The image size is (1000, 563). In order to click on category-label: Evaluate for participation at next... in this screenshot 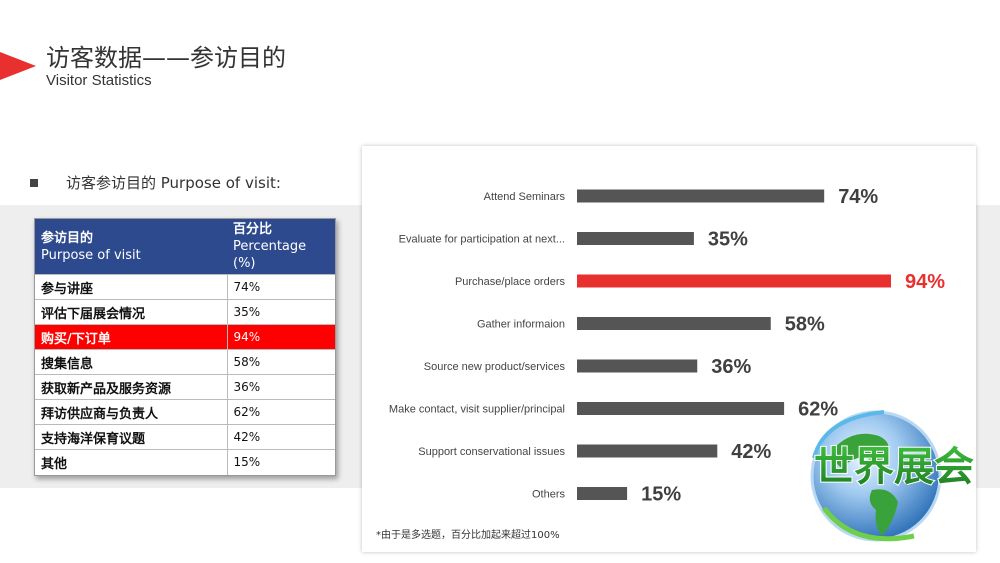, I will do `click(482, 240)`.